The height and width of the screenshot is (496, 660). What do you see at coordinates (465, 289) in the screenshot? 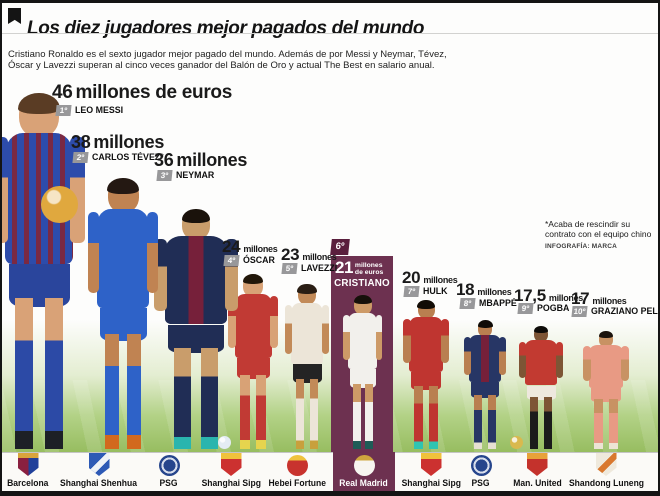
I see `salary-number: 18` at bounding box center [465, 289].